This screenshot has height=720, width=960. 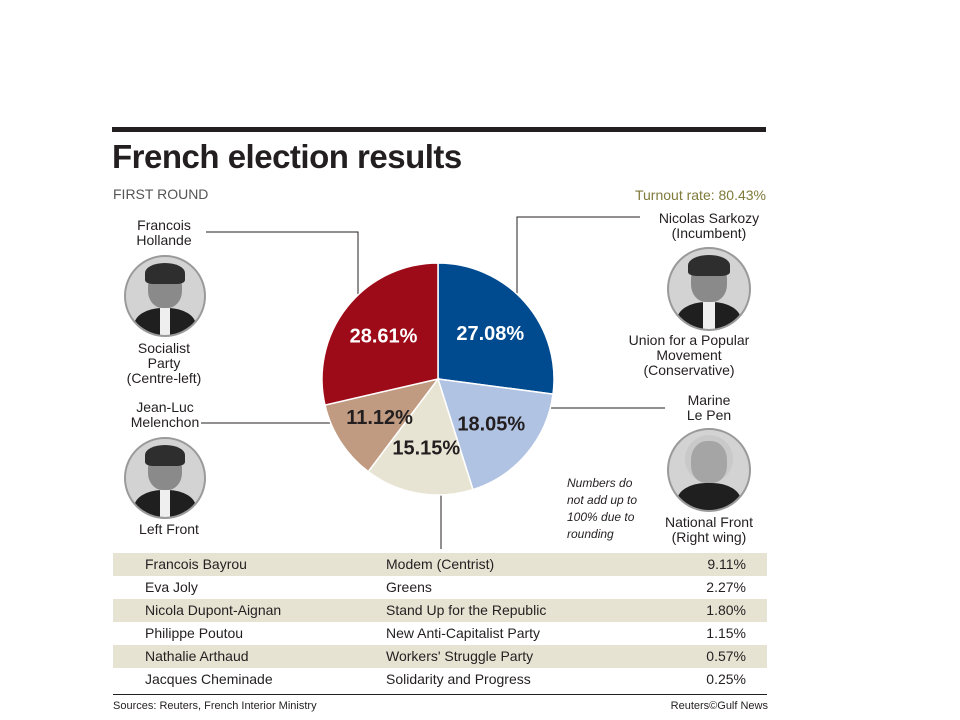 I want to click on pie-slice-label: 27.08%, so click(x=490, y=334).